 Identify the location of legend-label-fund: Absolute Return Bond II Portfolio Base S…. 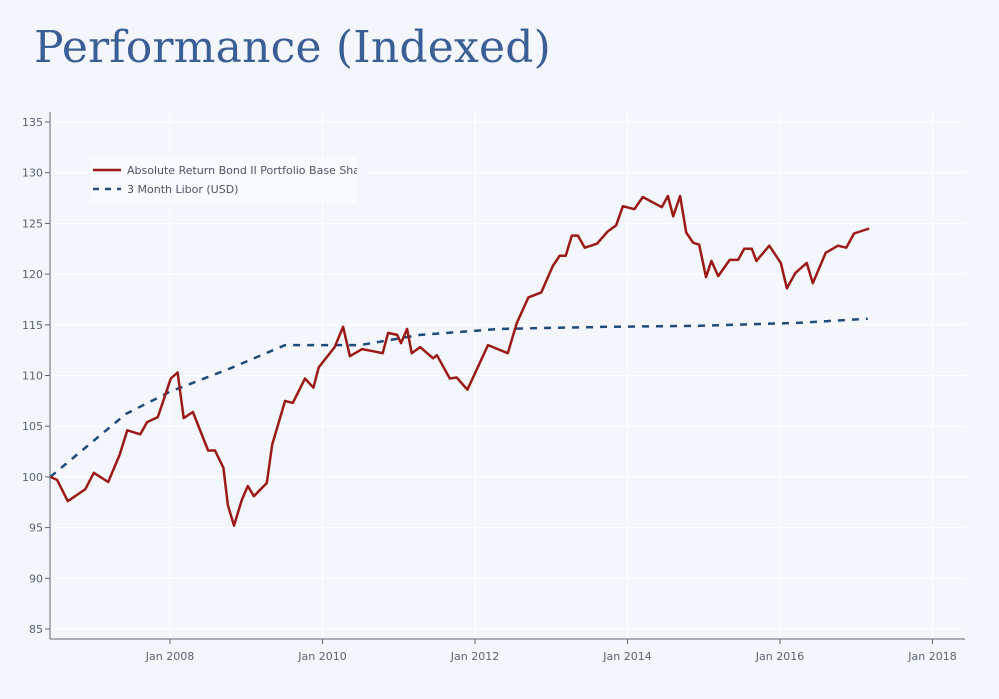
(243, 170).